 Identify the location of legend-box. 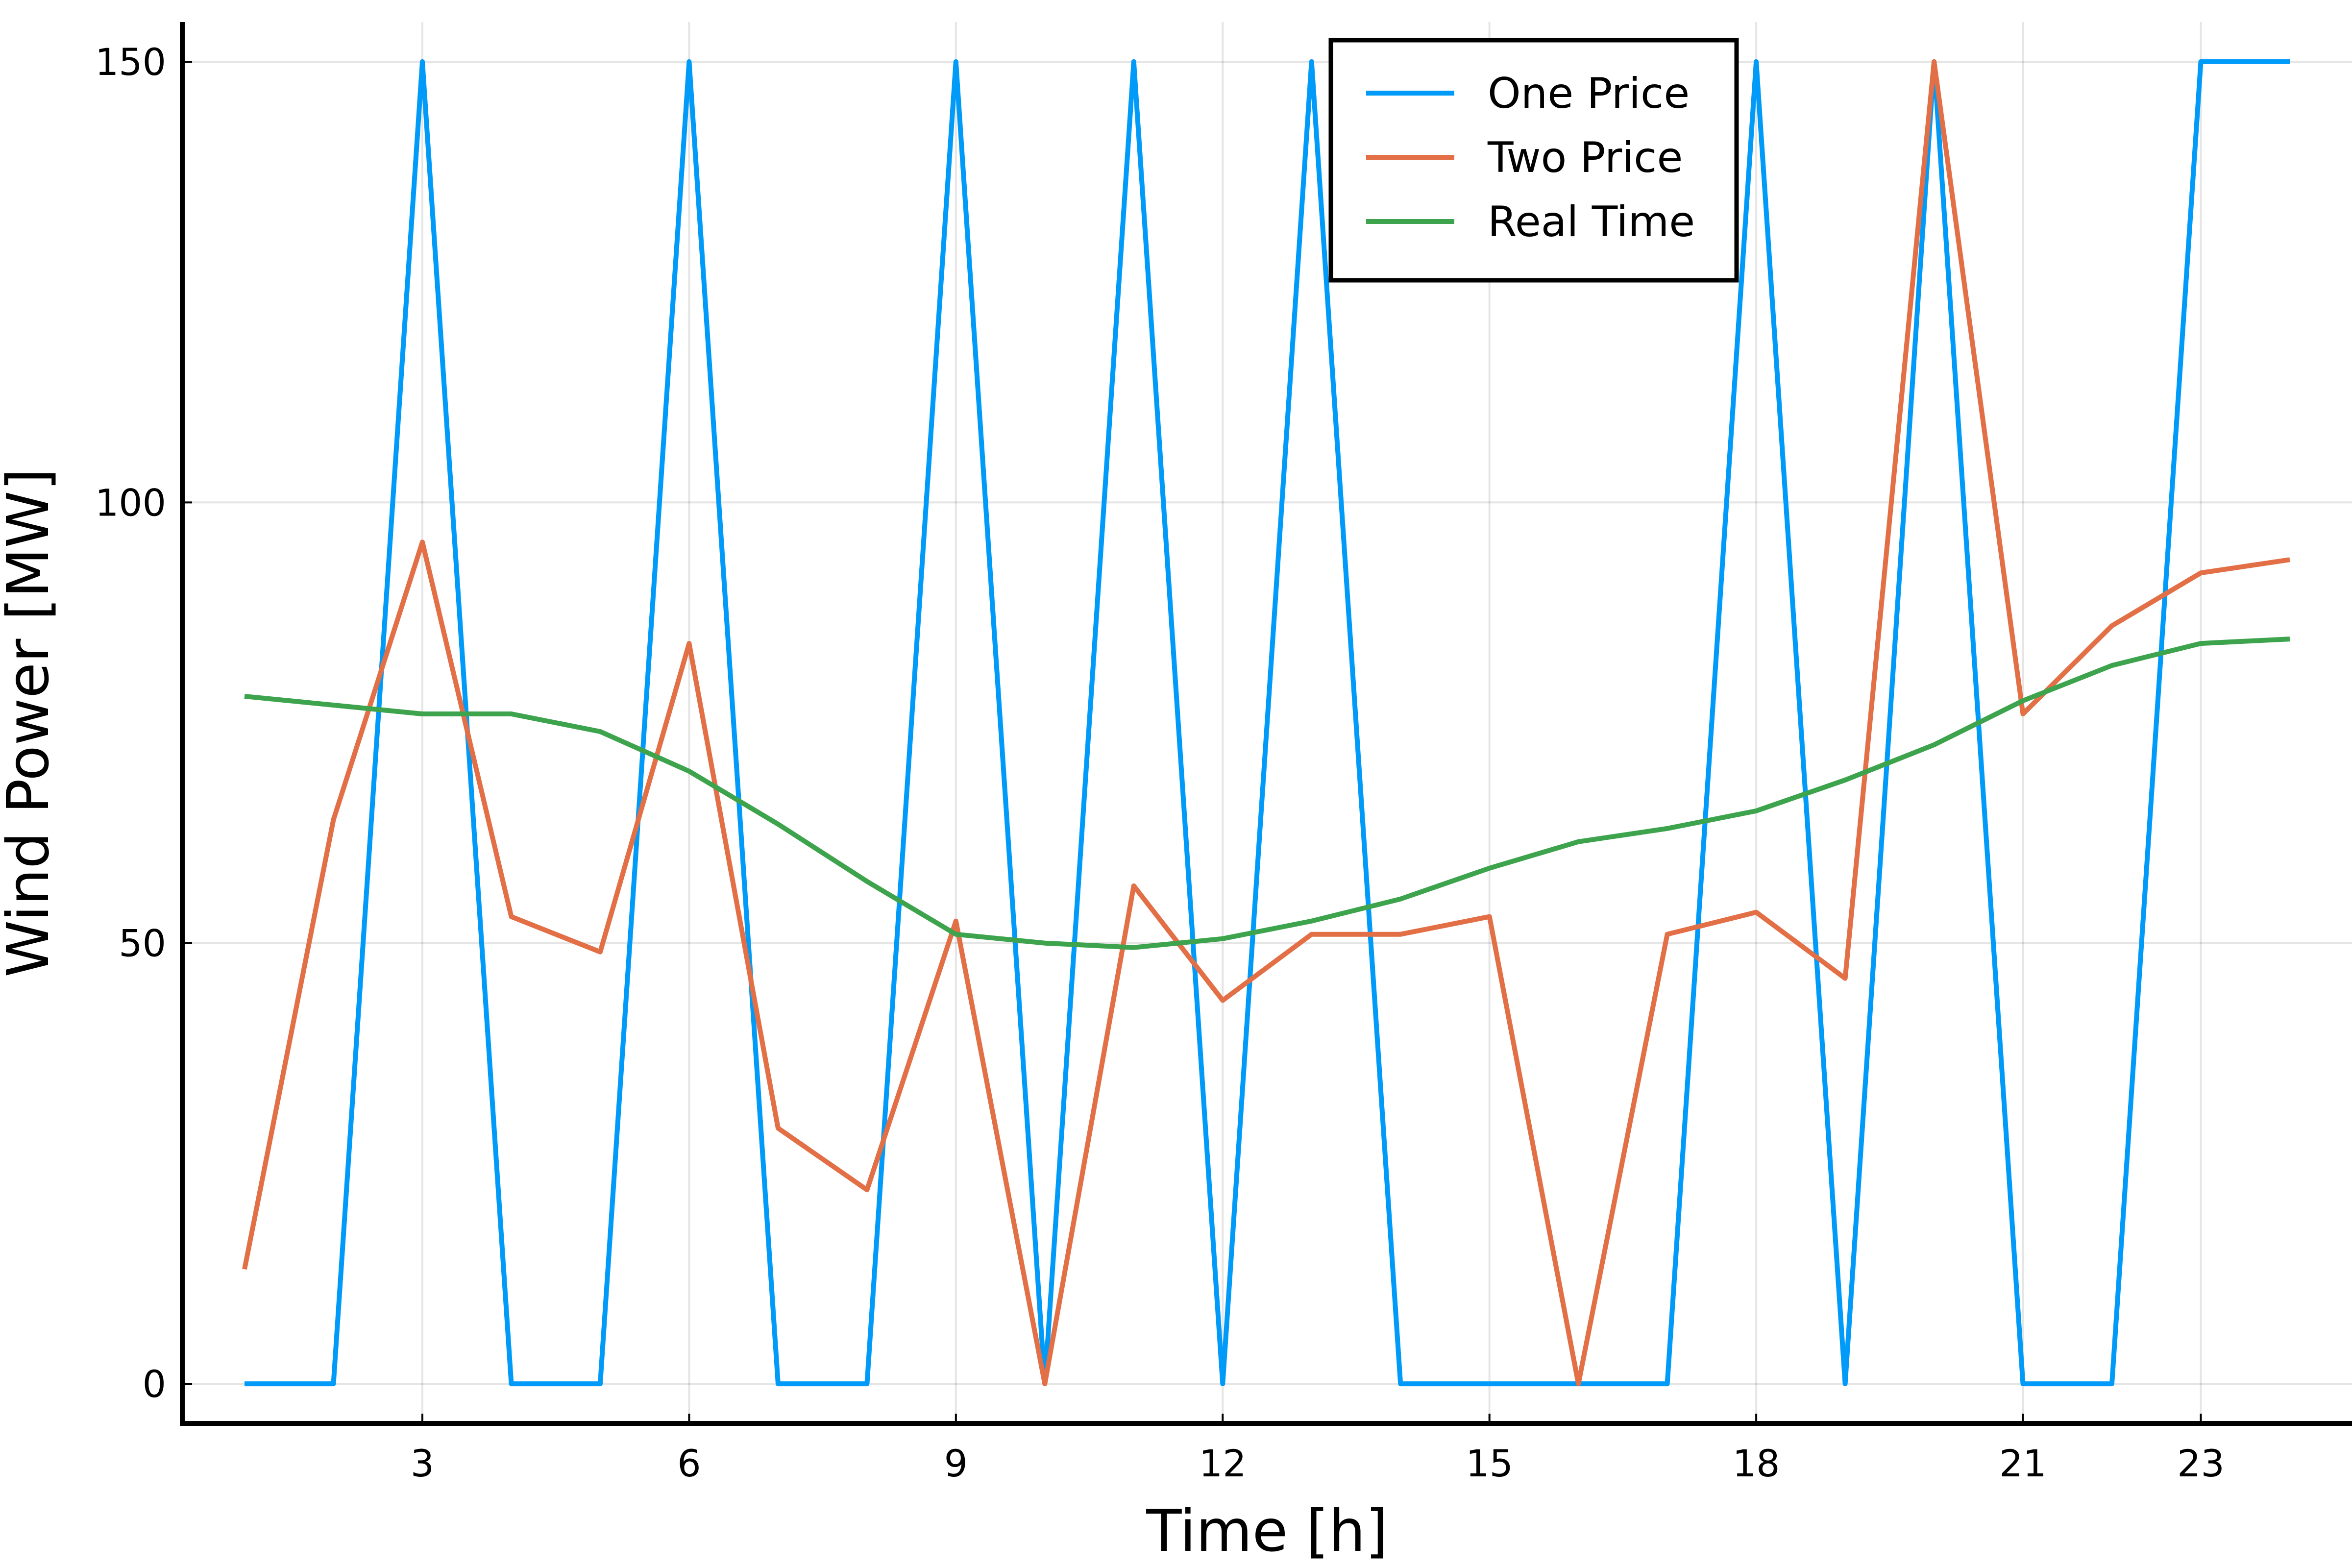
(1533, 160).